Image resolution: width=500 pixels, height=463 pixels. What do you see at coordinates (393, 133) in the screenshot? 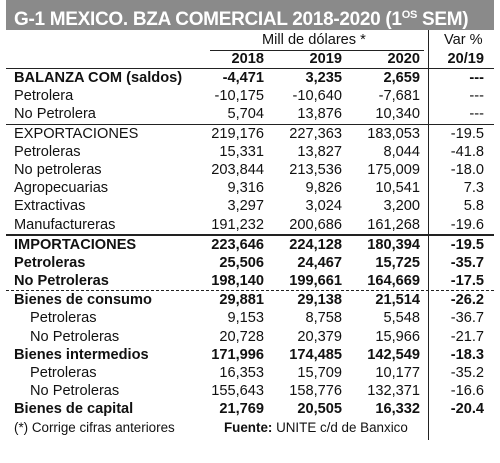
I see `value-cell: 183,053` at bounding box center [393, 133].